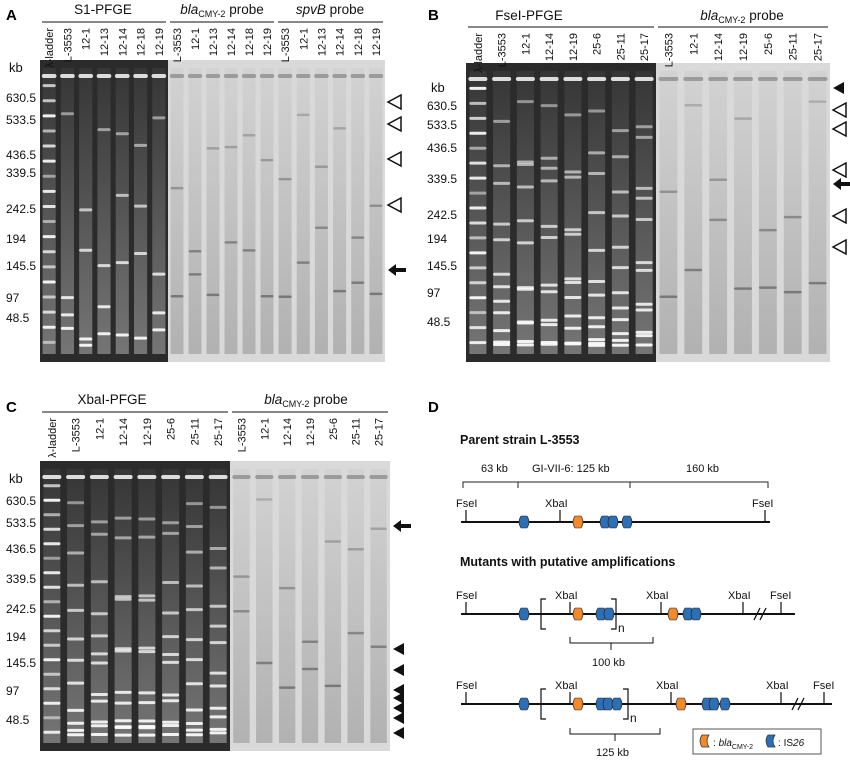 This screenshot has width=850, height=760. I want to click on parent-fsei-left: FseI, so click(466, 504).